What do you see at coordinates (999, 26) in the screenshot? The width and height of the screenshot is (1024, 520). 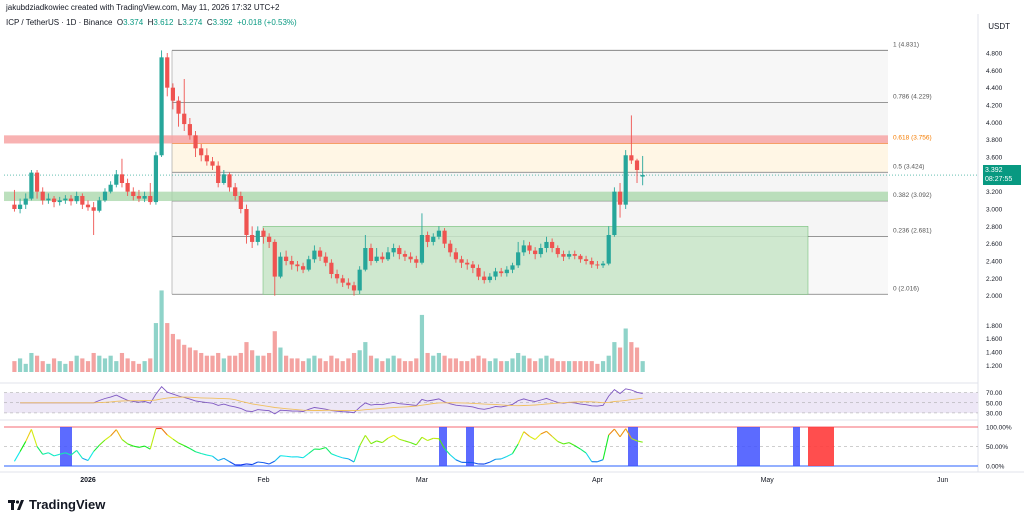 I see `currency-label: USDT` at bounding box center [999, 26].